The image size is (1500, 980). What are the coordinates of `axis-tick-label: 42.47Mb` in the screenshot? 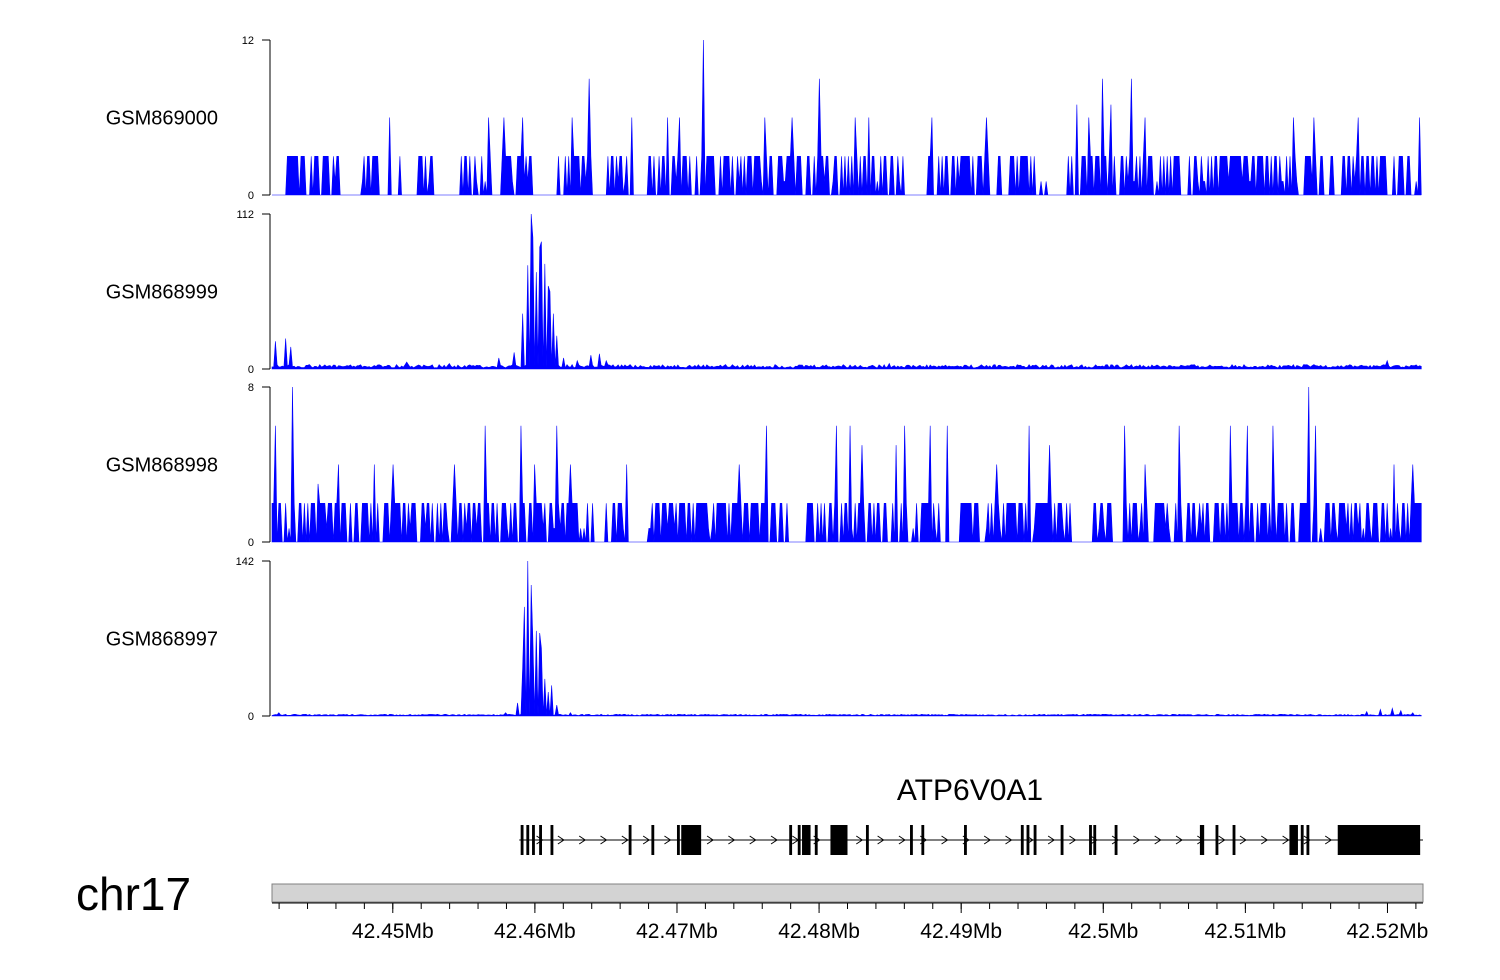 It's located at (677, 931).